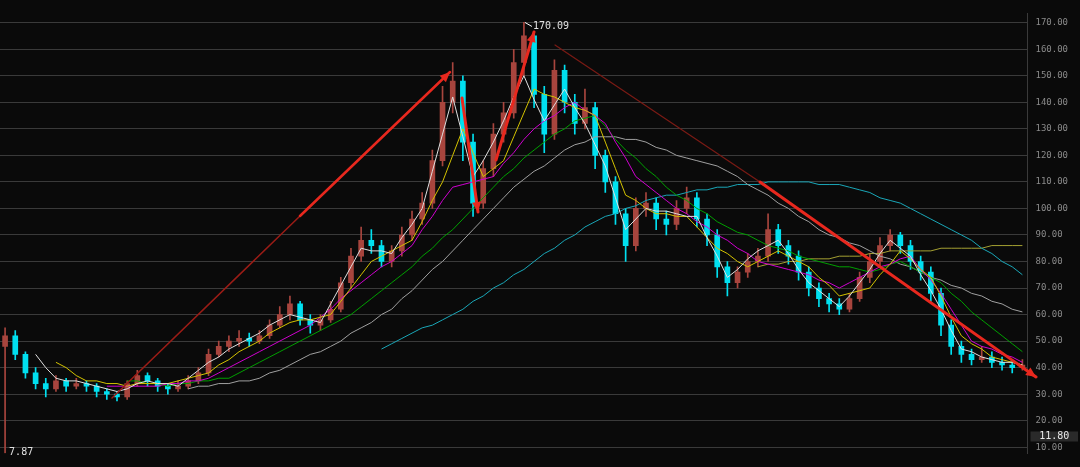  I want to click on y-tick-label: 150.00, so click(1051, 75).